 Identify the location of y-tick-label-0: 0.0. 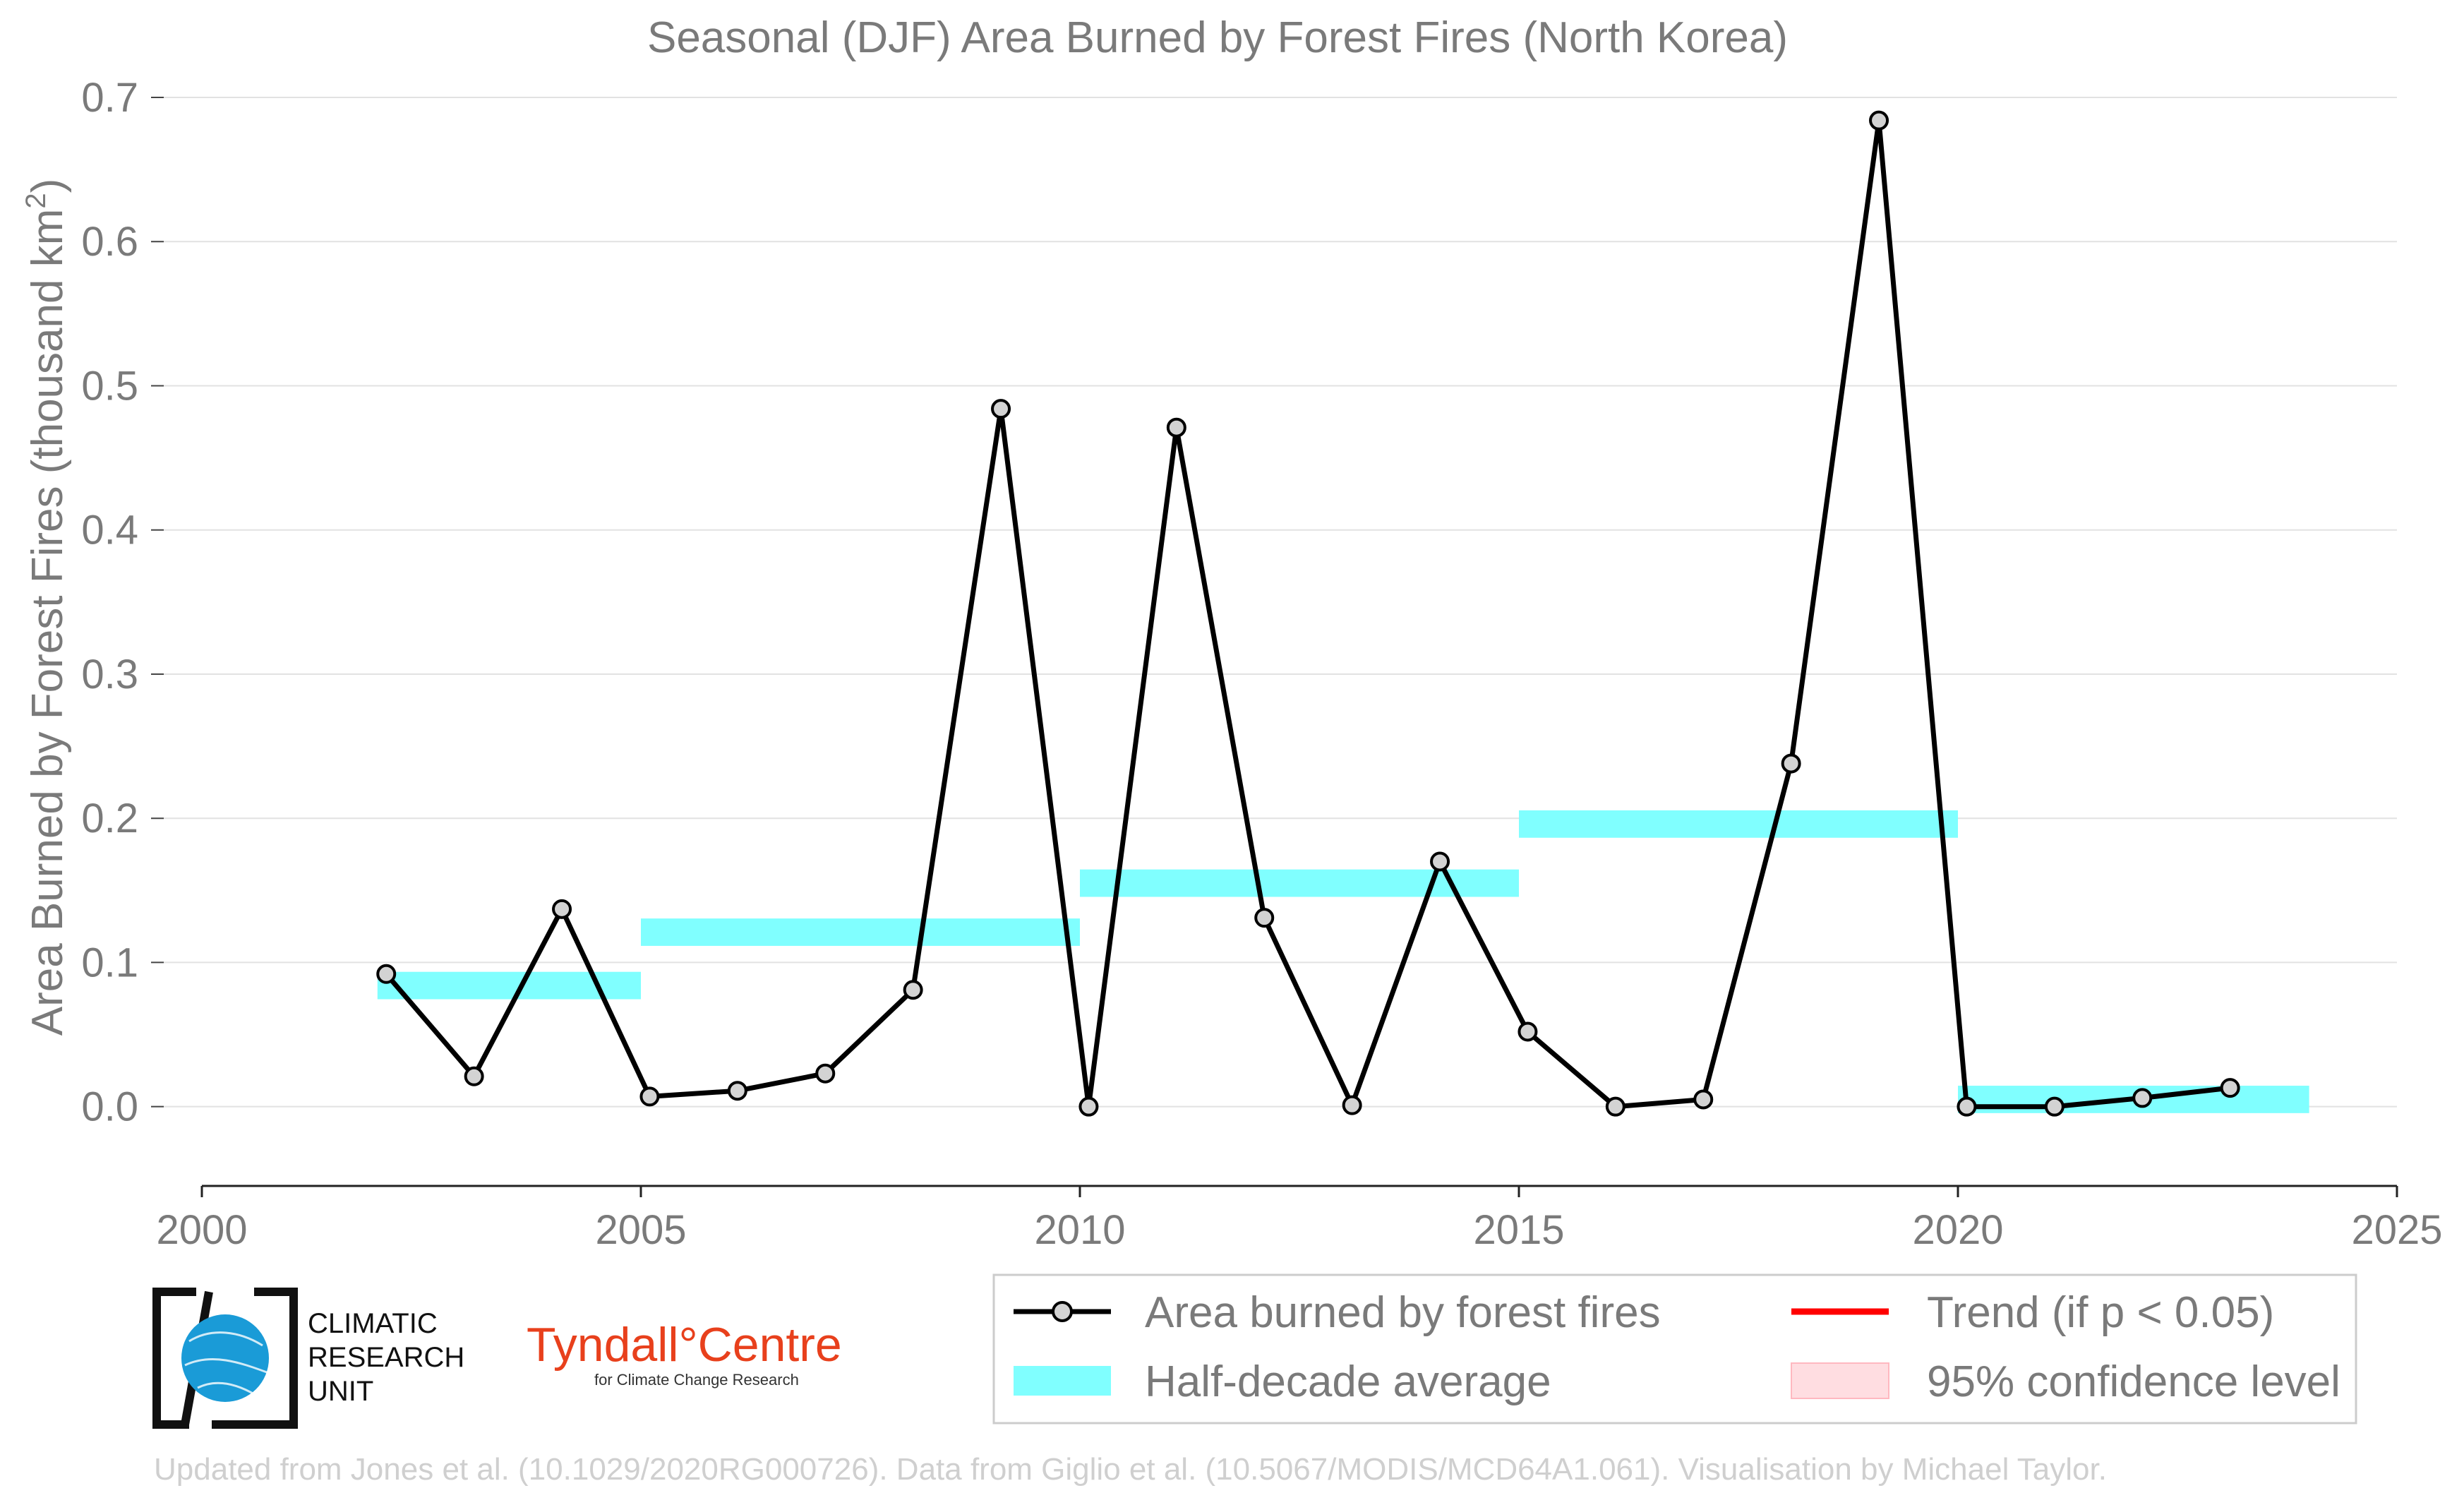
(109, 1107).